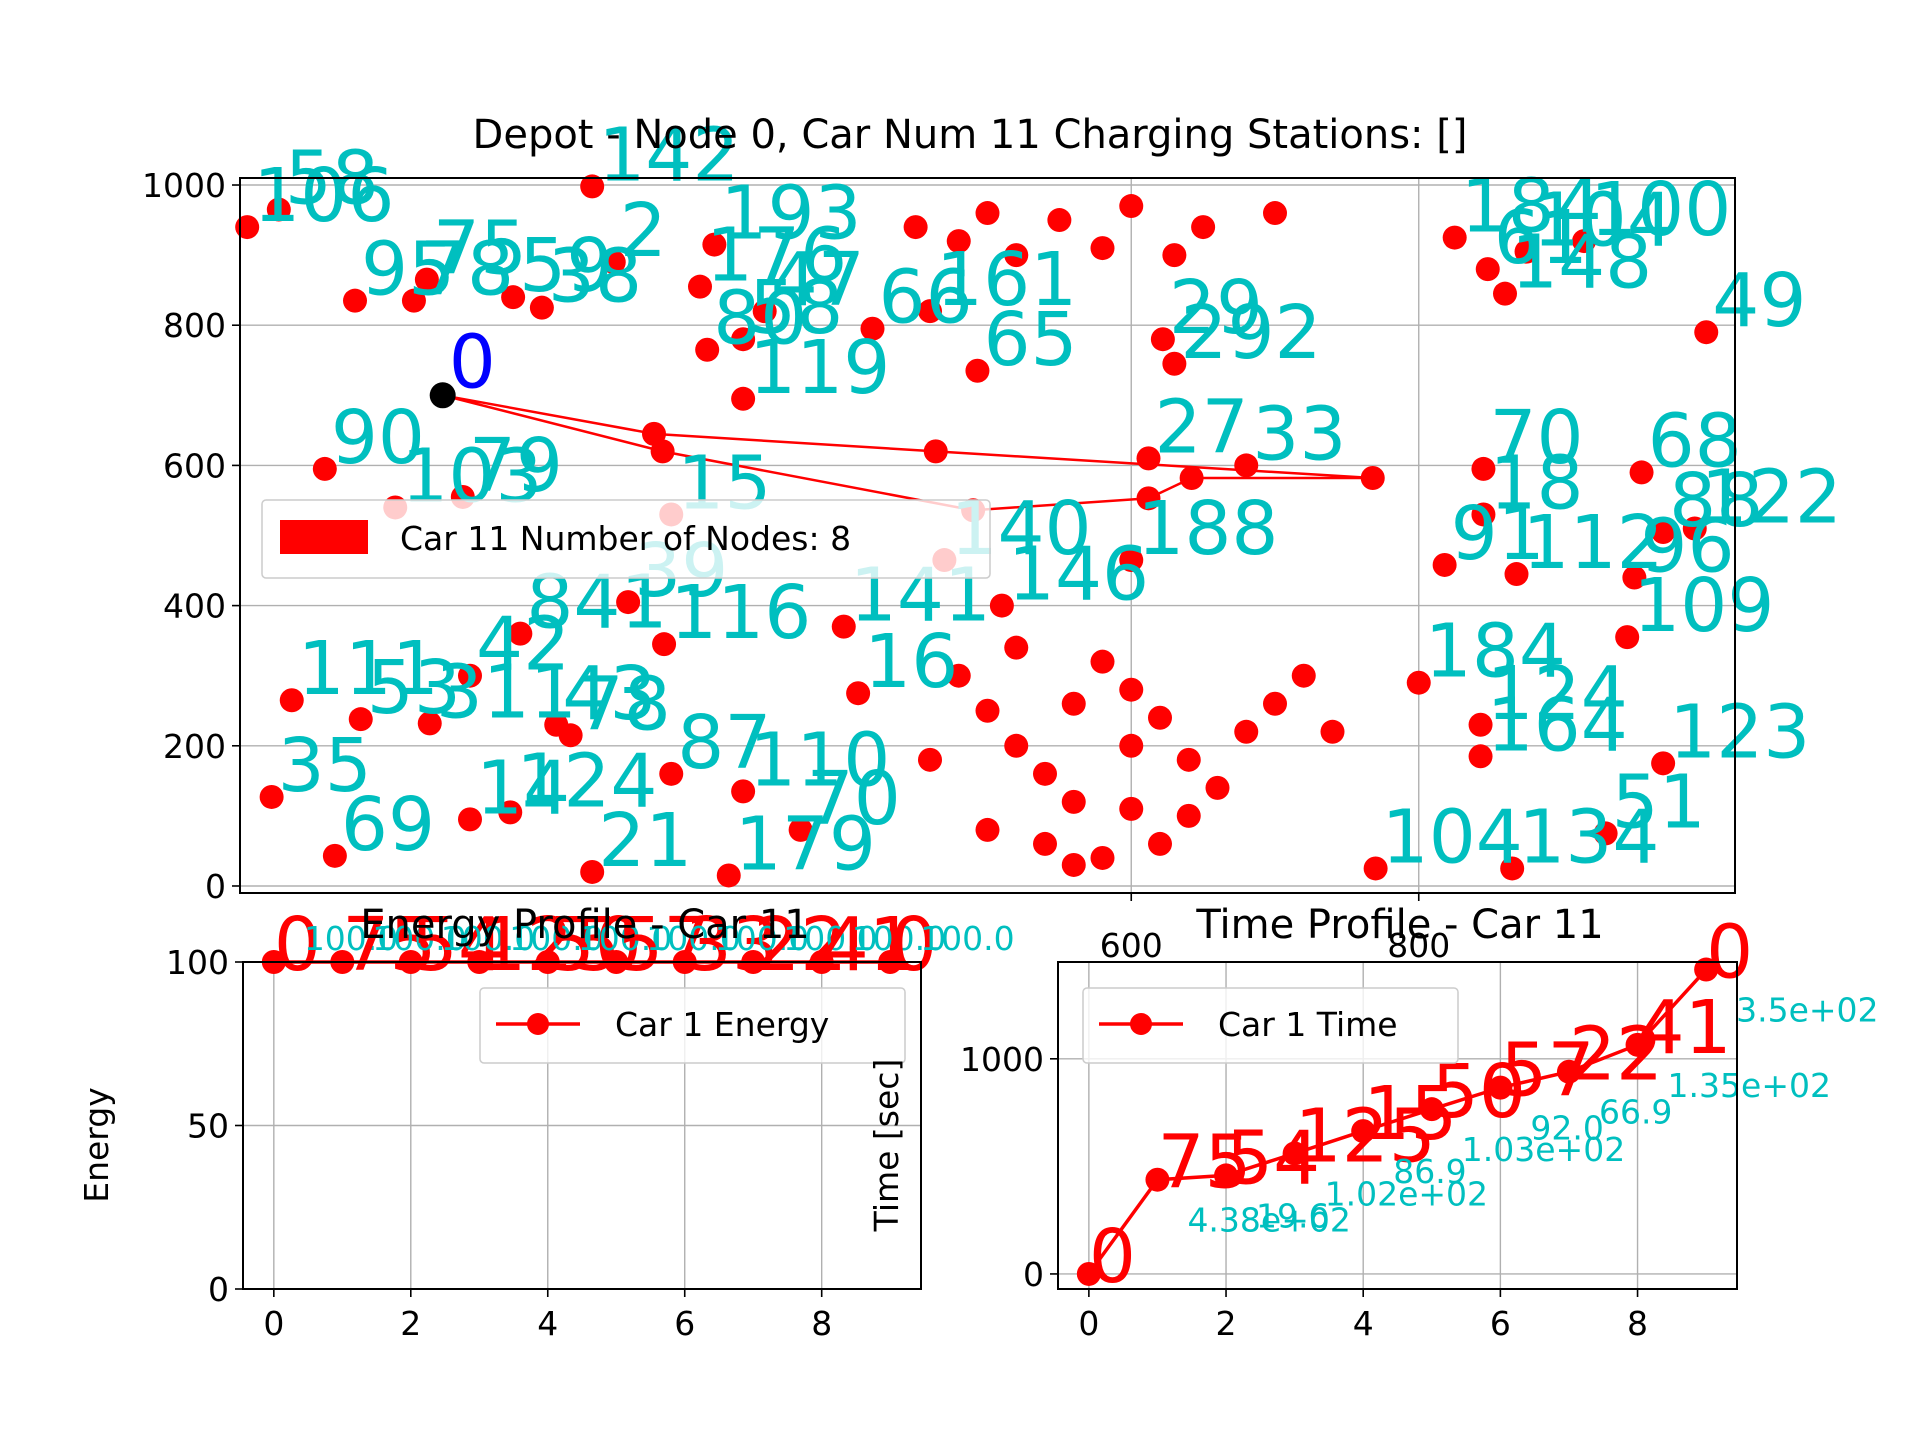  I want to click on route-legend-box, so click(626, 539).